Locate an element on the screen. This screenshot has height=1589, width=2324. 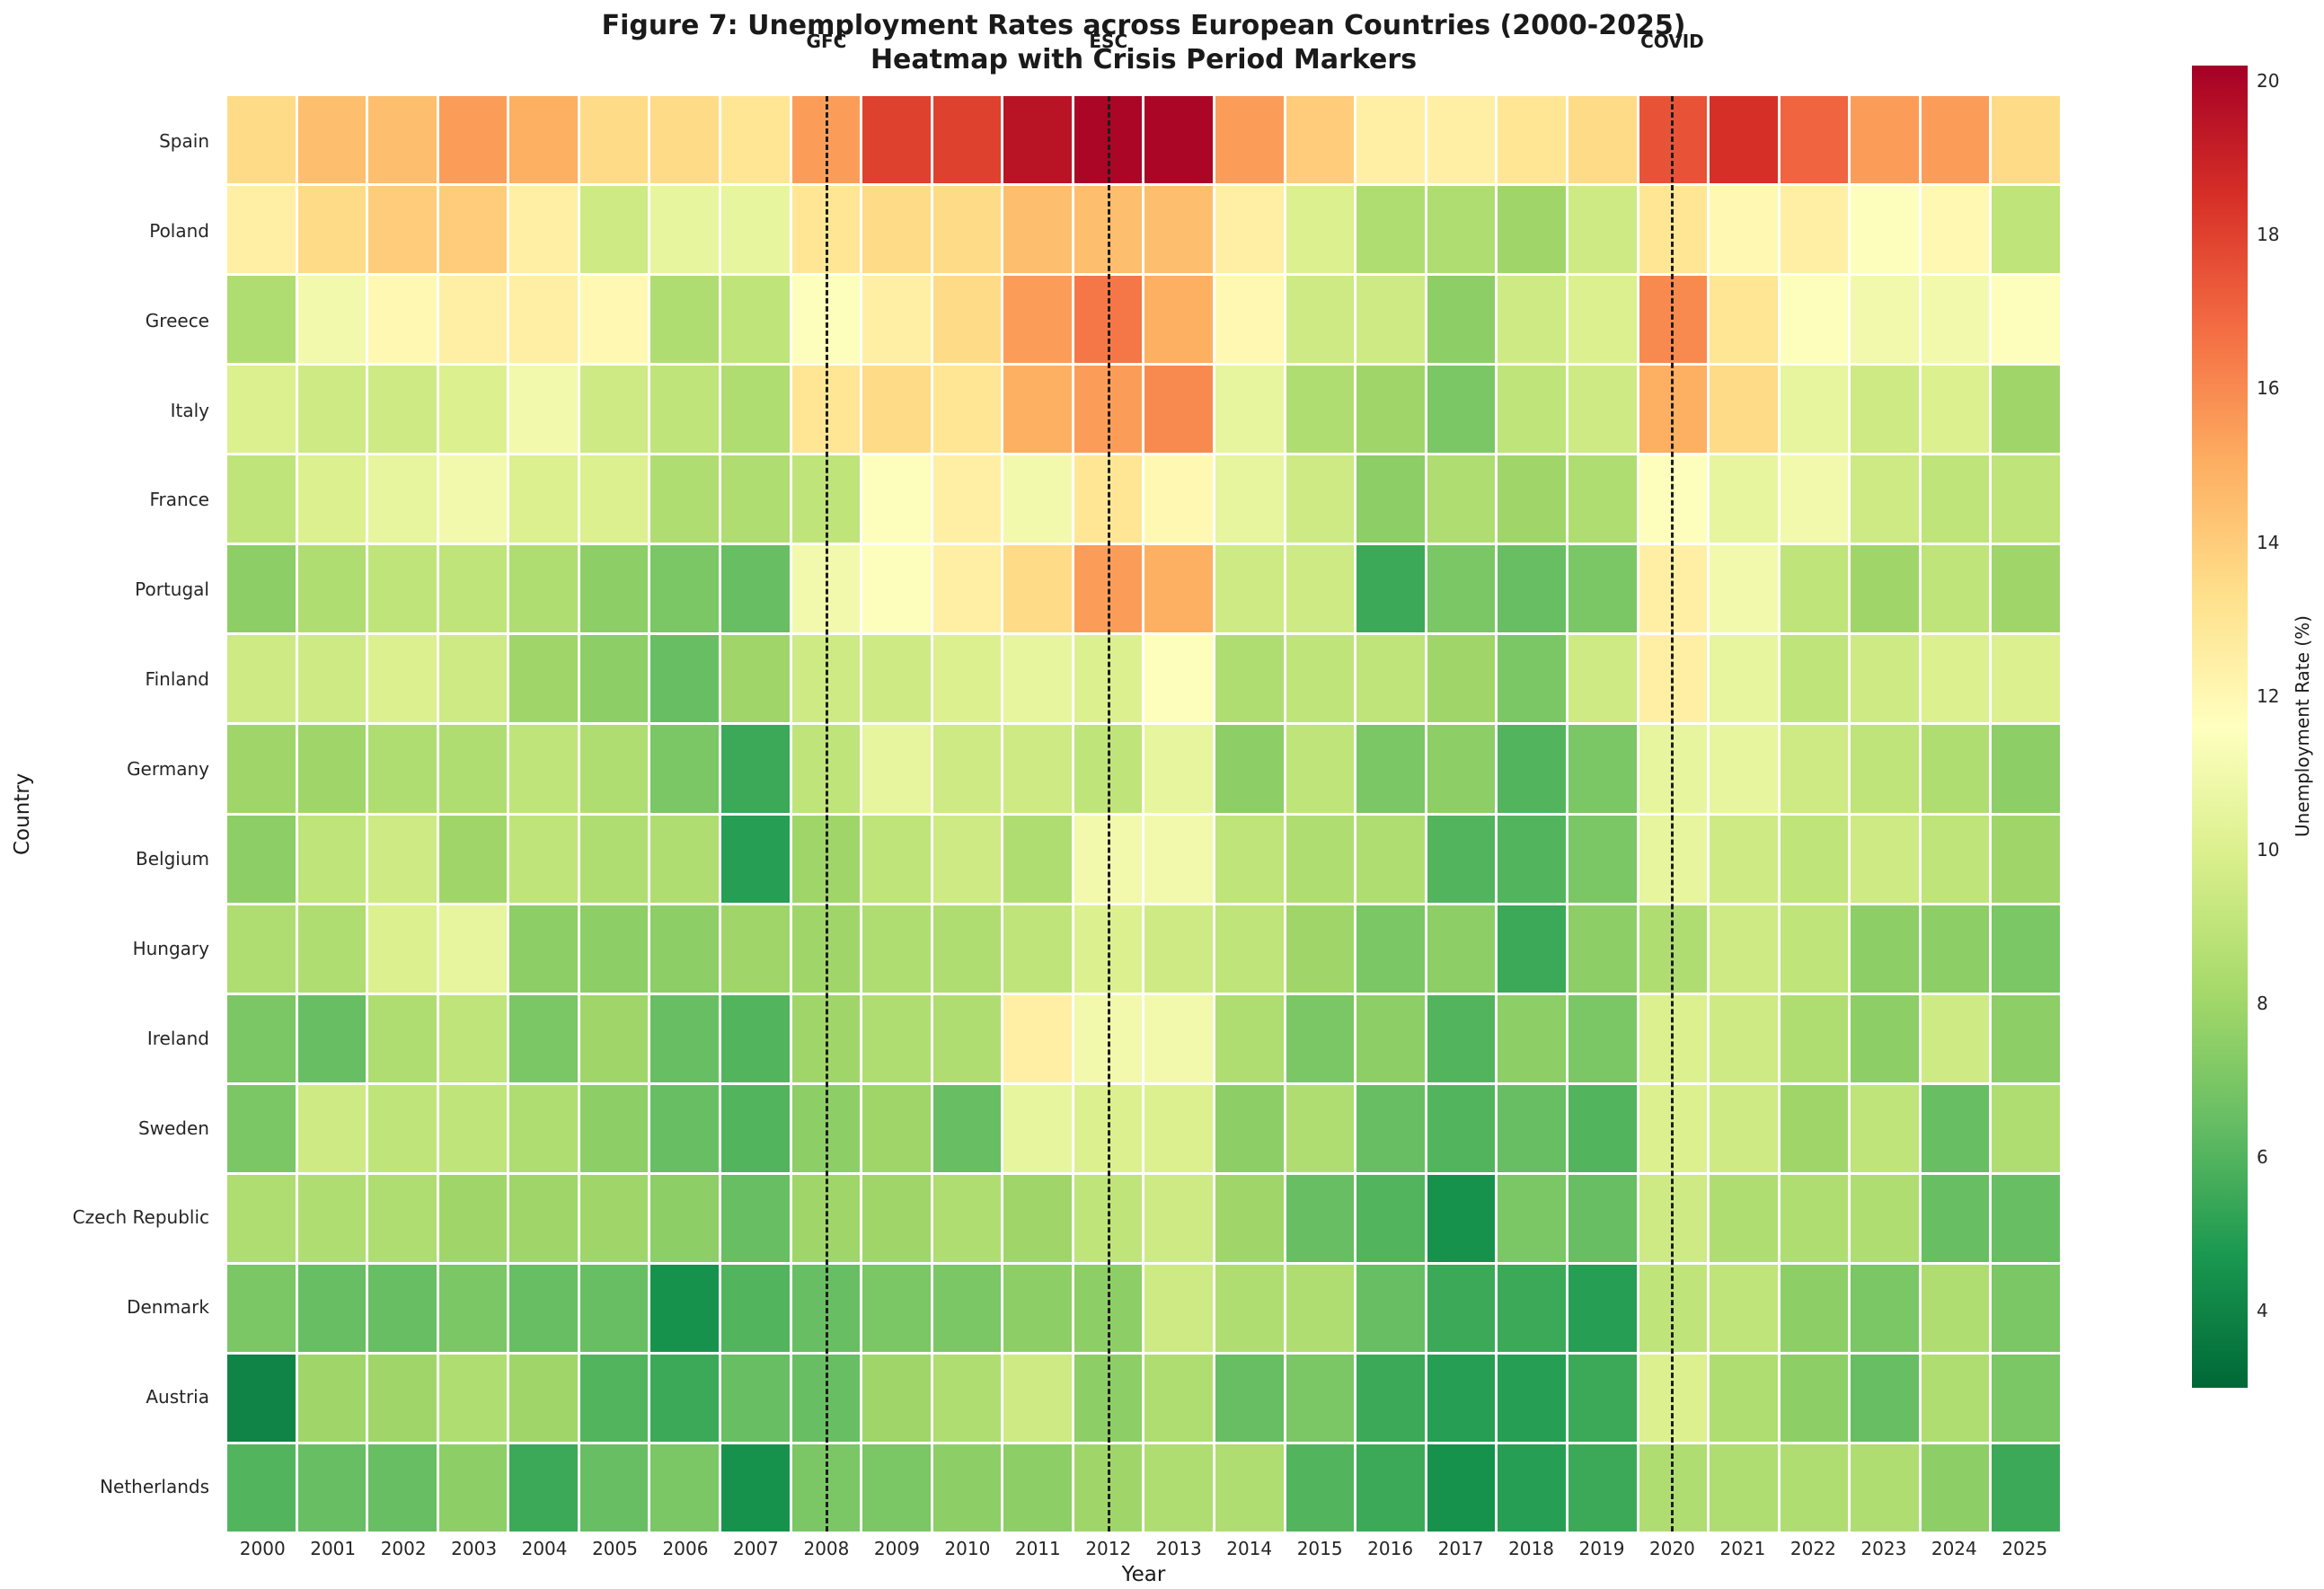
colorbar-tick-label: 4 is located at coordinates (2262, 1311).